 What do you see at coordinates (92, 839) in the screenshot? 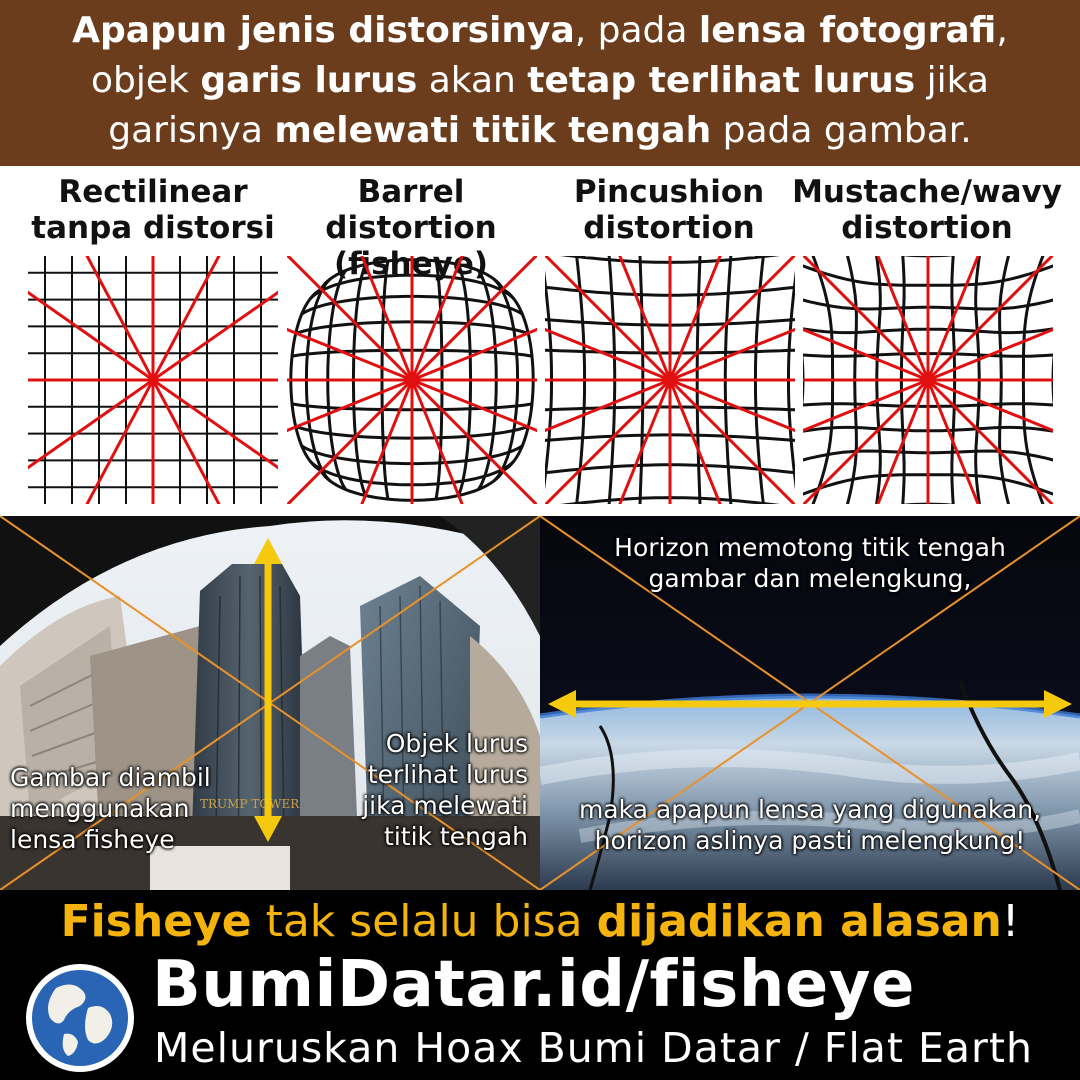
I see `caption-line: lensa fisheye` at bounding box center [92, 839].